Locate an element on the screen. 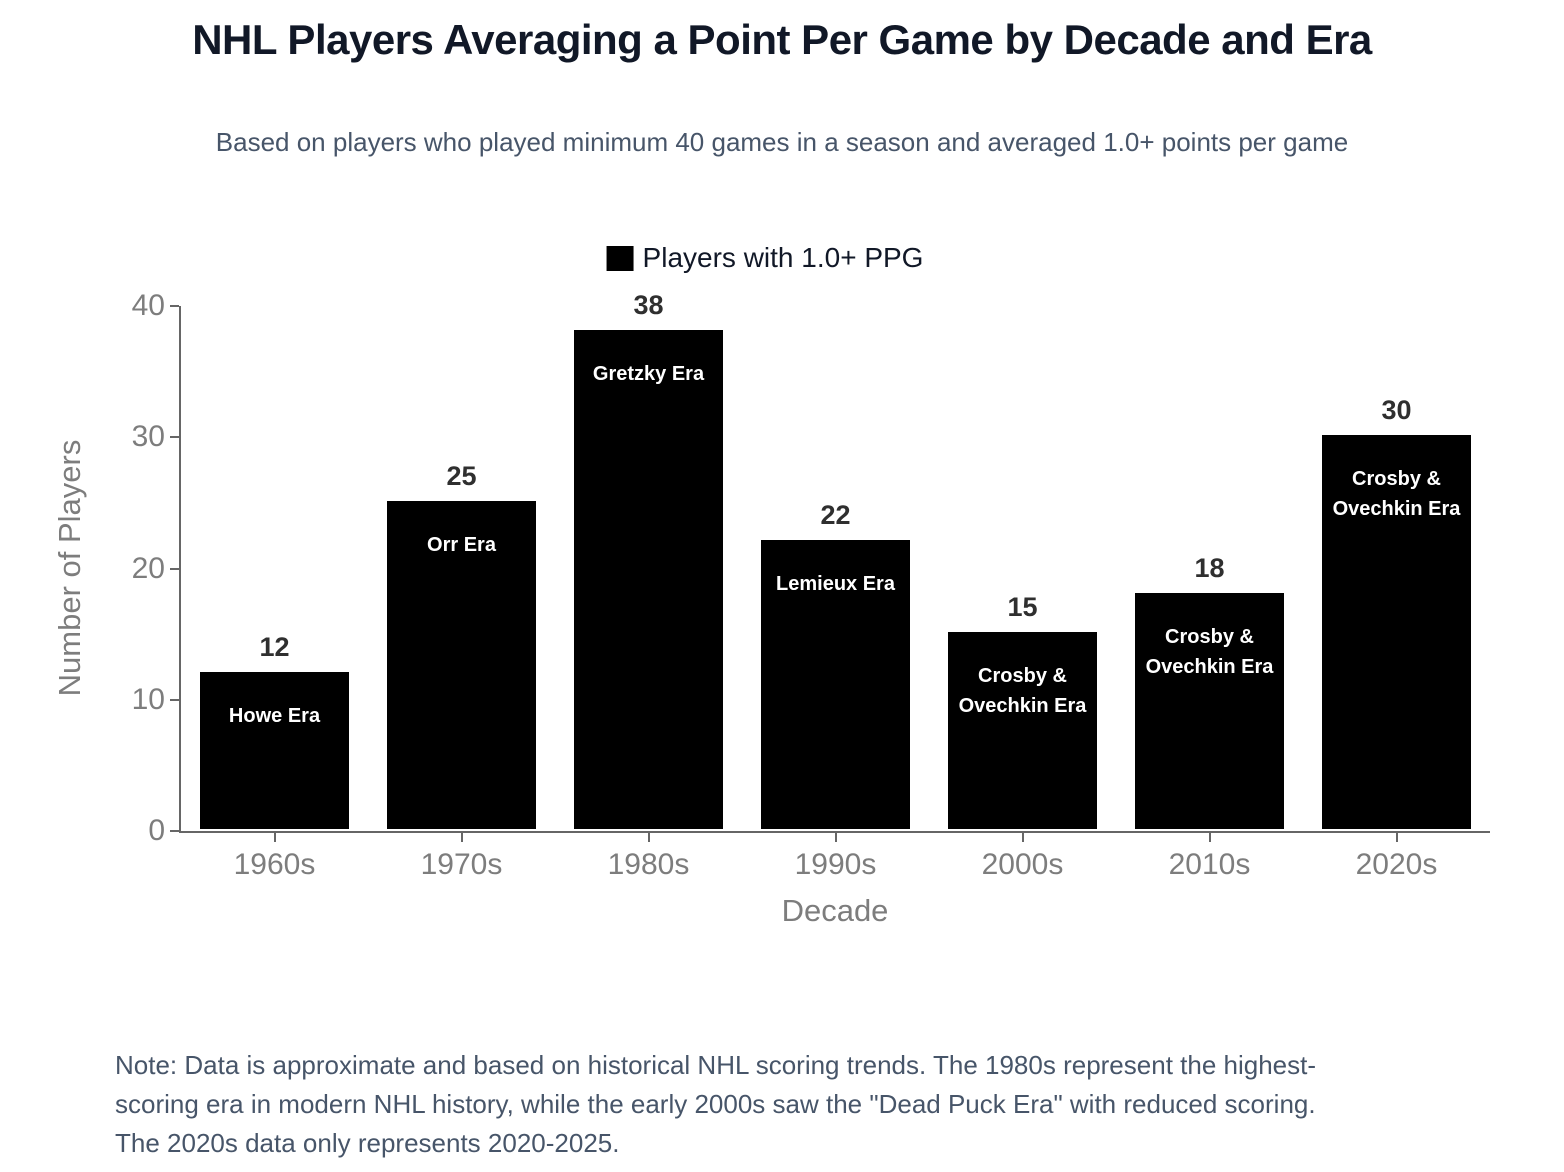 The image size is (1564, 1172). bar-value-label-2010s: 18 is located at coordinates (1209, 567).